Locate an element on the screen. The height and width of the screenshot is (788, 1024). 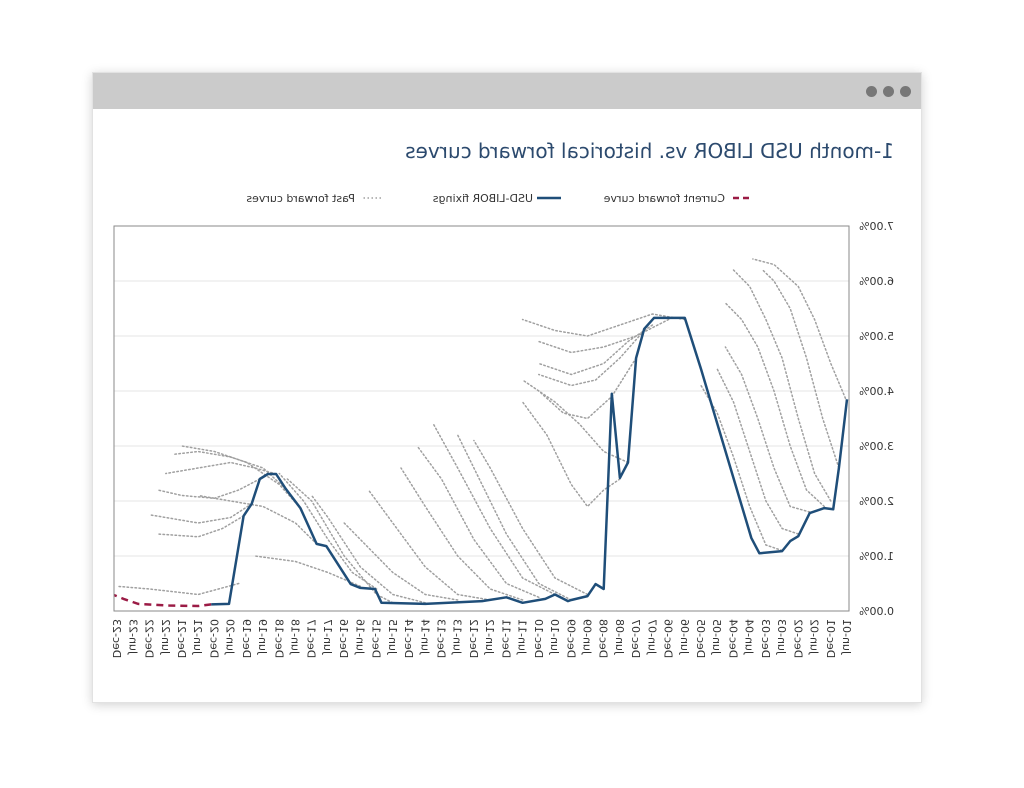
x-tick-label: Dec-13 is located at coordinates (441, 638).